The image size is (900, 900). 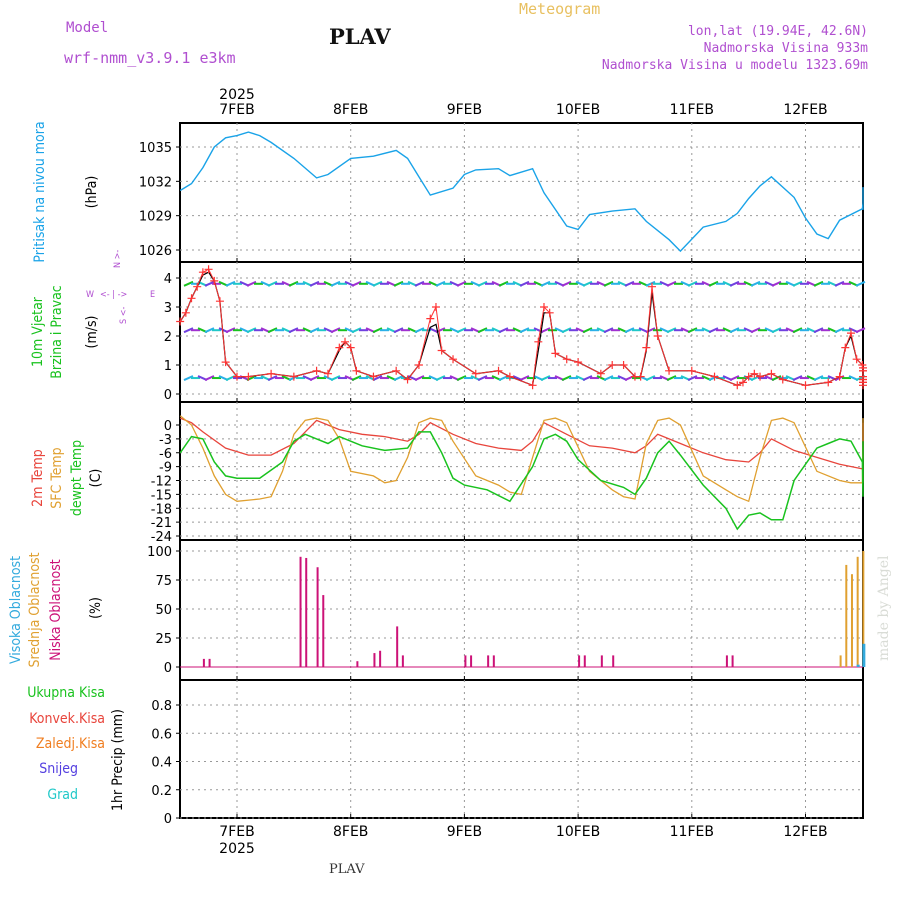 I want to click on wind-label-1: 10m Vjetar, so click(x=38, y=331).